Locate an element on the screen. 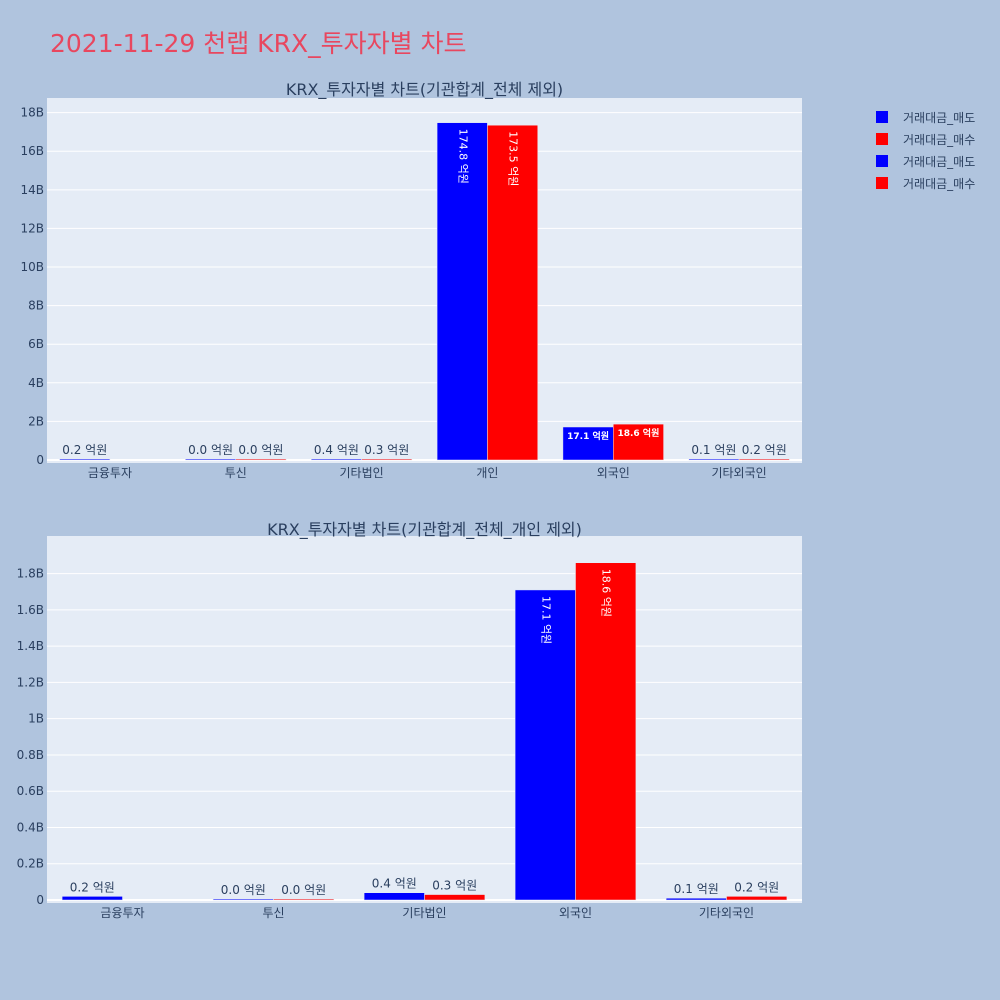 The height and width of the screenshot is (1000, 1000). y-tick-label: 0.4B is located at coordinates (30, 827).